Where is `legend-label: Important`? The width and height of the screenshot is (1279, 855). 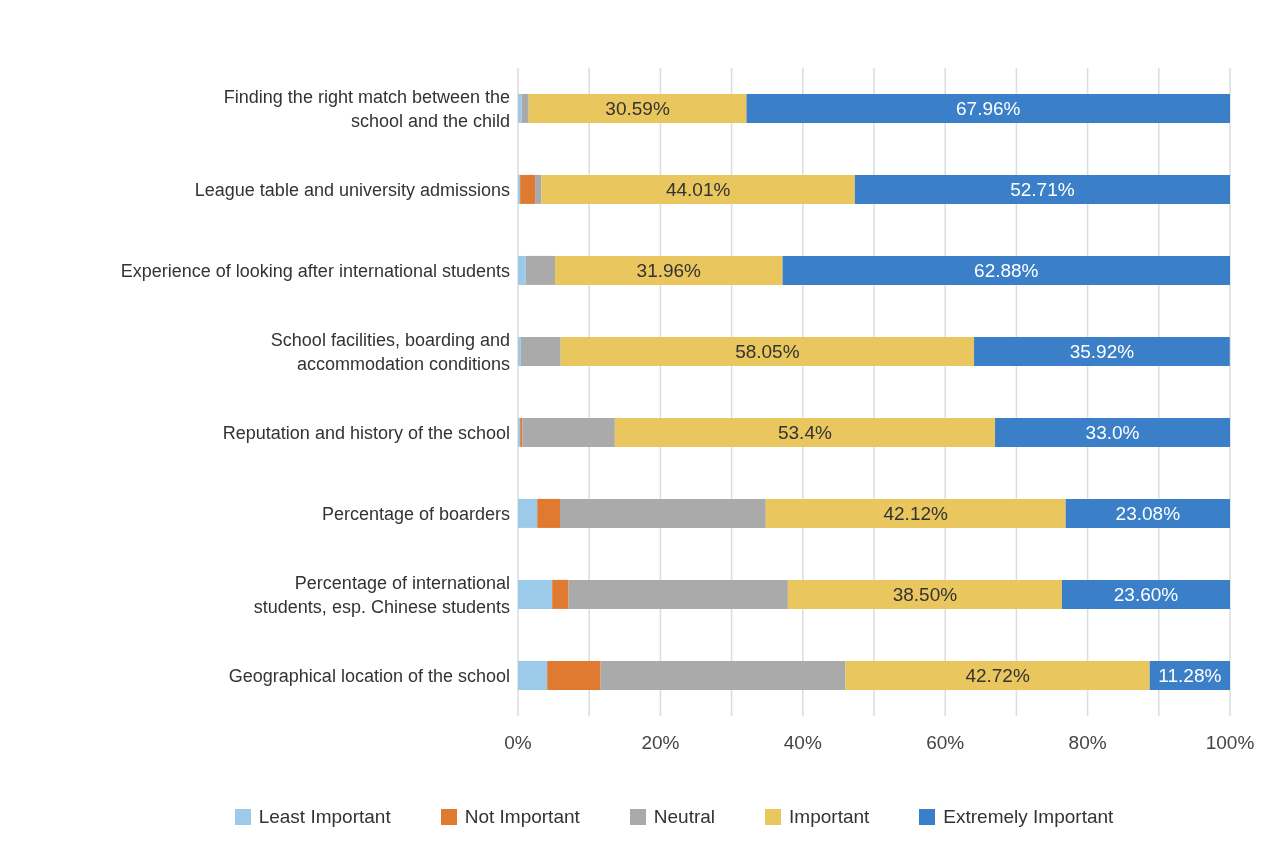
legend-label: Important is located at coordinates (829, 817).